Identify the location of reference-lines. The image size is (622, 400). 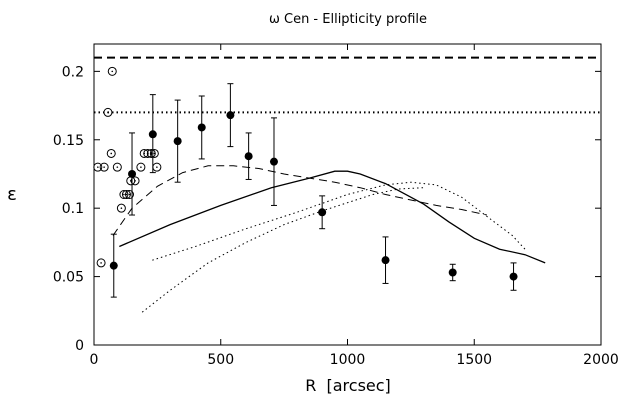
(347, 85).